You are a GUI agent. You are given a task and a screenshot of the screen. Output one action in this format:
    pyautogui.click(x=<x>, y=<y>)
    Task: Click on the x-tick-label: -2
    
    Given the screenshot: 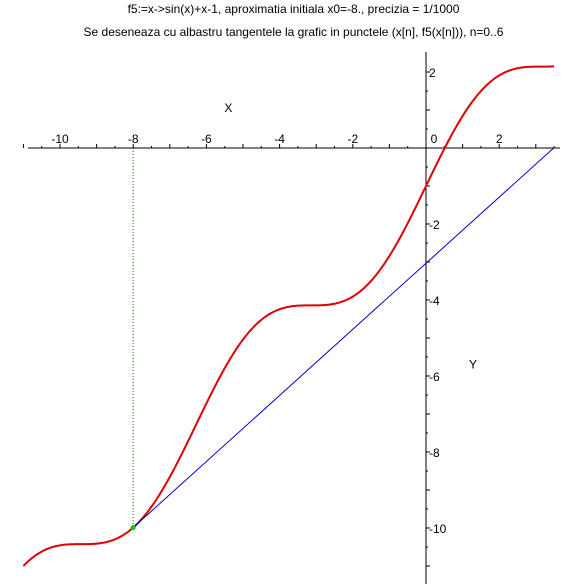 What is the action you would take?
    pyautogui.click(x=352, y=139)
    